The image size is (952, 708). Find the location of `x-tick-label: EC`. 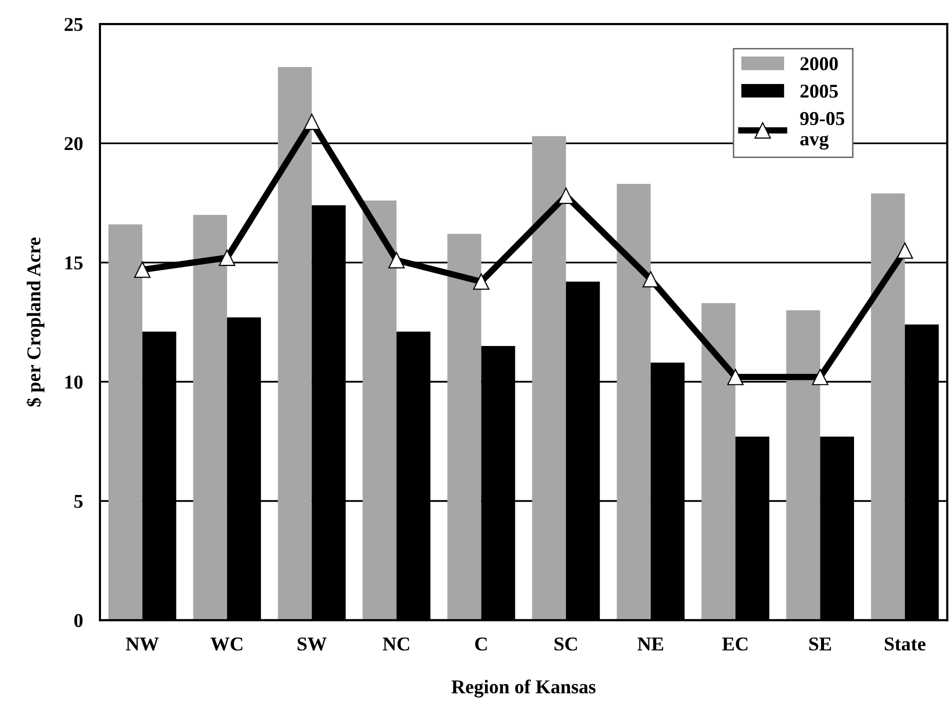

x-tick-label: EC is located at coordinates (735, 644).